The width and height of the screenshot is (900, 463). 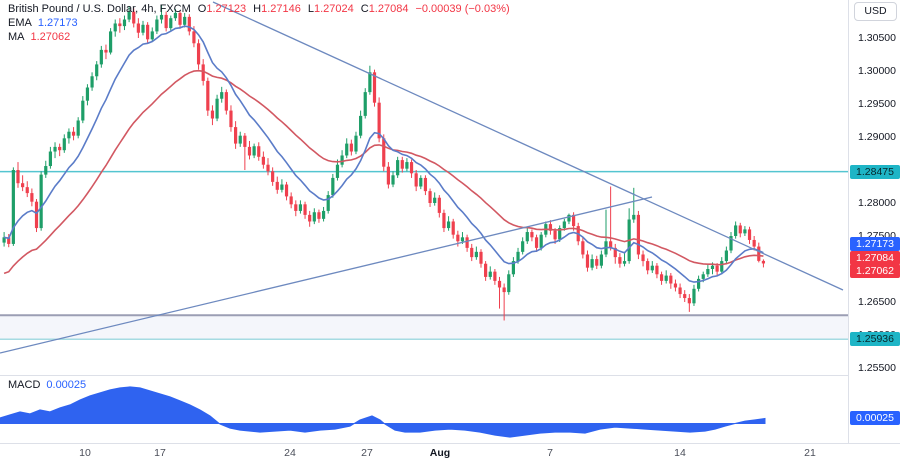 What do you see at coordinates (875, 11) in the screenshot?
I see `currency-label: USD` at bounding box center [875, 11].